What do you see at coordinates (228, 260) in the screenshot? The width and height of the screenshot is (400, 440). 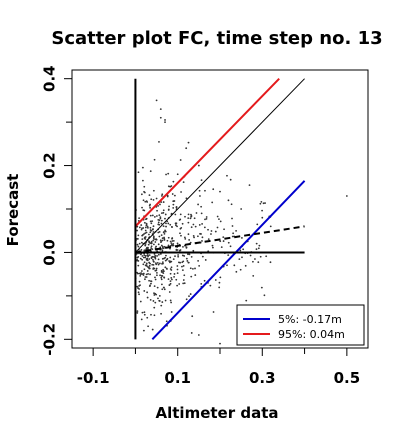 I see `lower-5-line` at bounding box center [228, 260].